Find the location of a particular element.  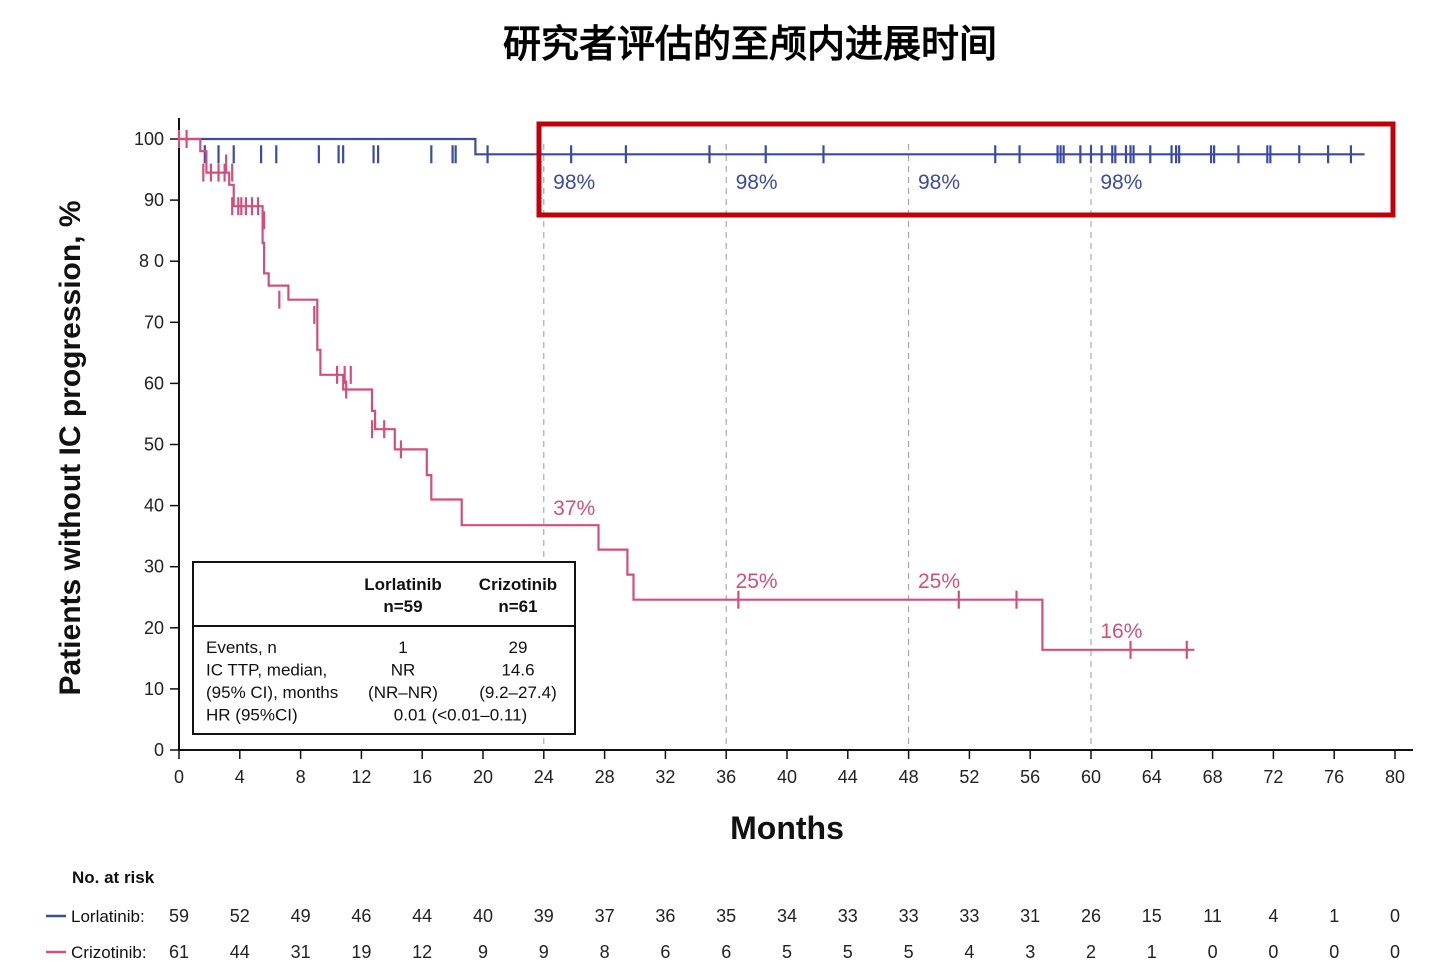

x-tick-label: 20 is located at coordinates (483, 777).